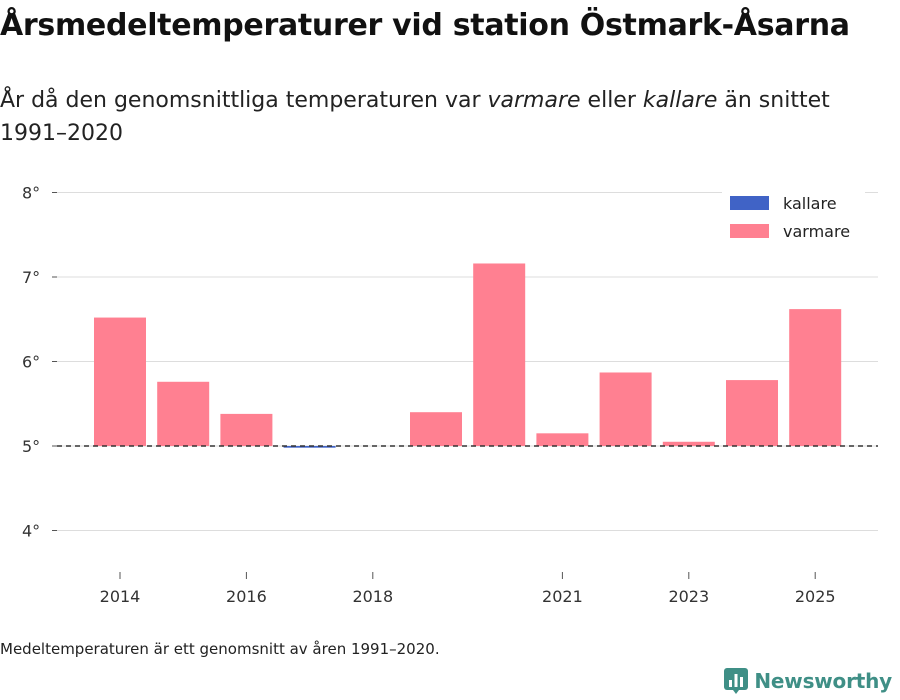  I want to click on x-tick-label: 2025, so click(815, 596).